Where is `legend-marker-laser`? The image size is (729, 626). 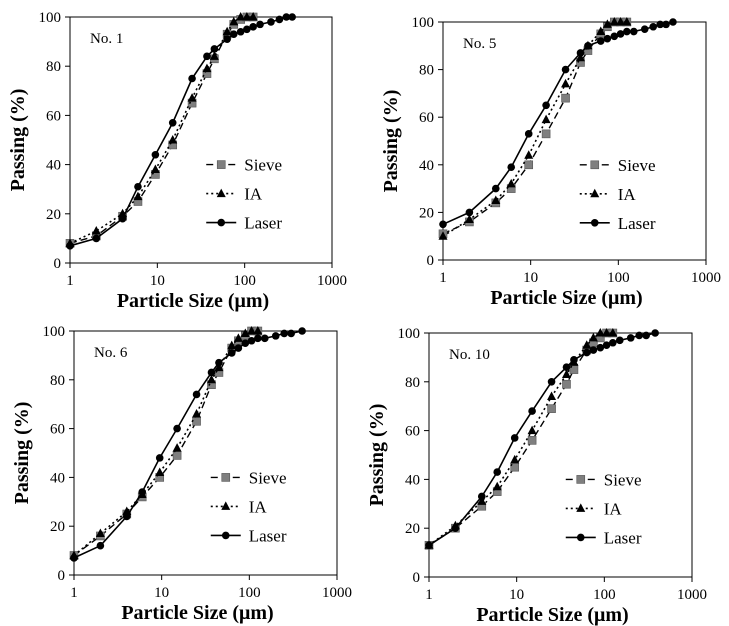 legend-marker-laser is located at coordinates (221, 222).